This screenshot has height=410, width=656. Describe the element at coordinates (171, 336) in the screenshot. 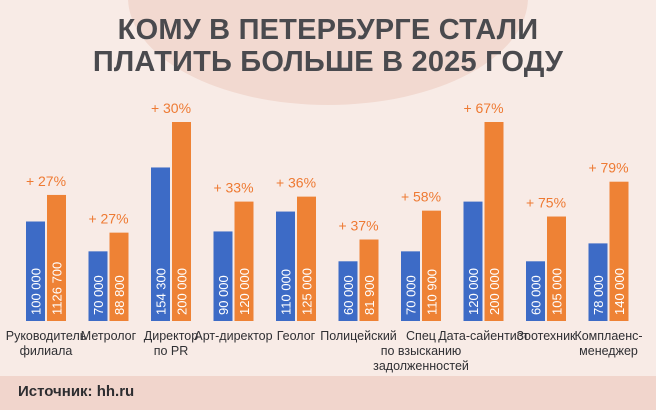

I see `category-label: Директор` at that location.